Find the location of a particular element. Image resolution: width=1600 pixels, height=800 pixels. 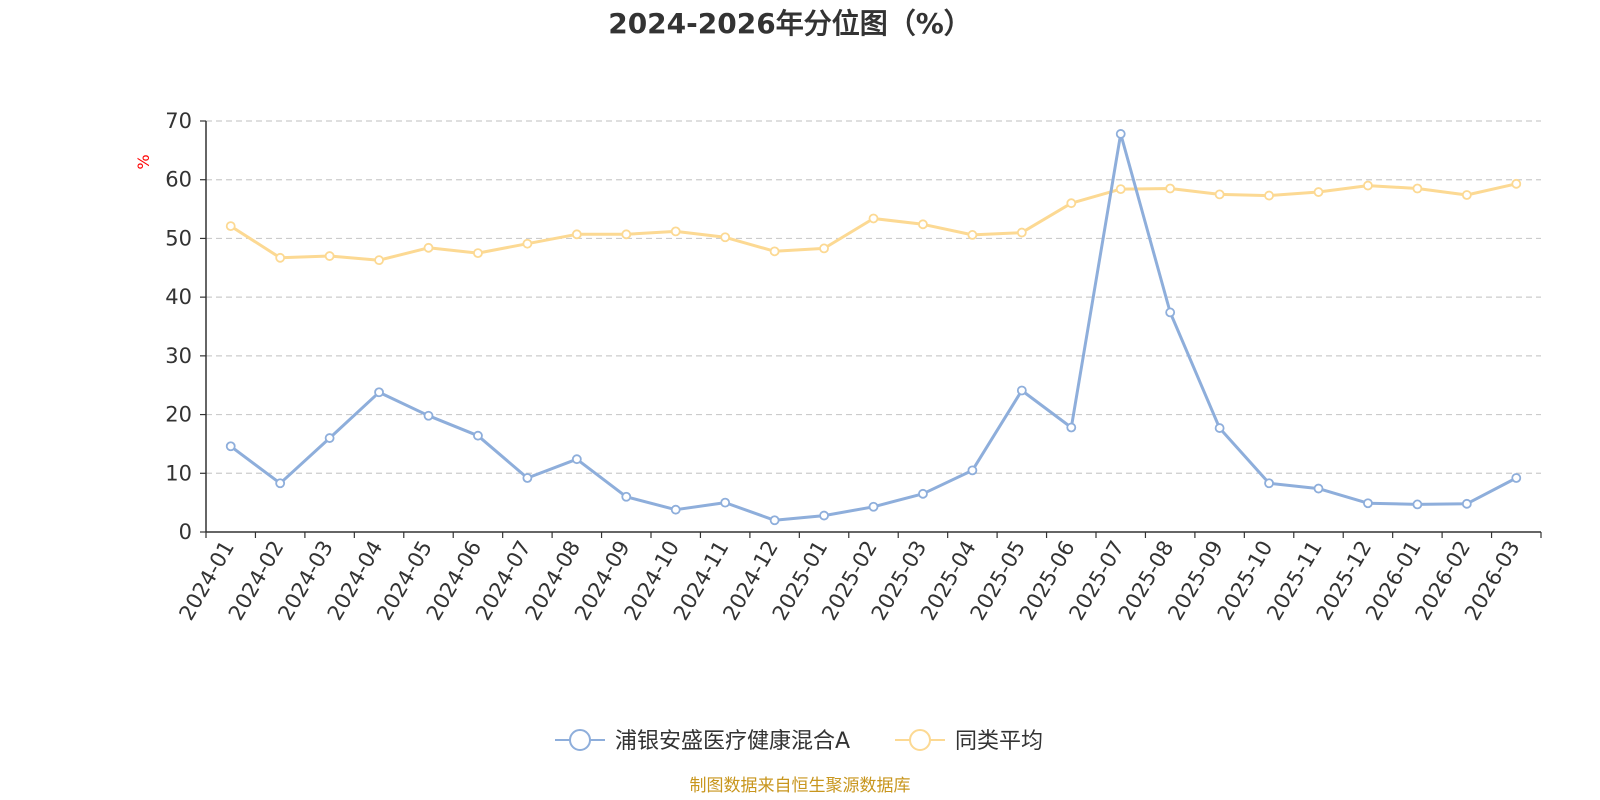

y-tick-label-10: 10 is located at coordinates (178, 473).